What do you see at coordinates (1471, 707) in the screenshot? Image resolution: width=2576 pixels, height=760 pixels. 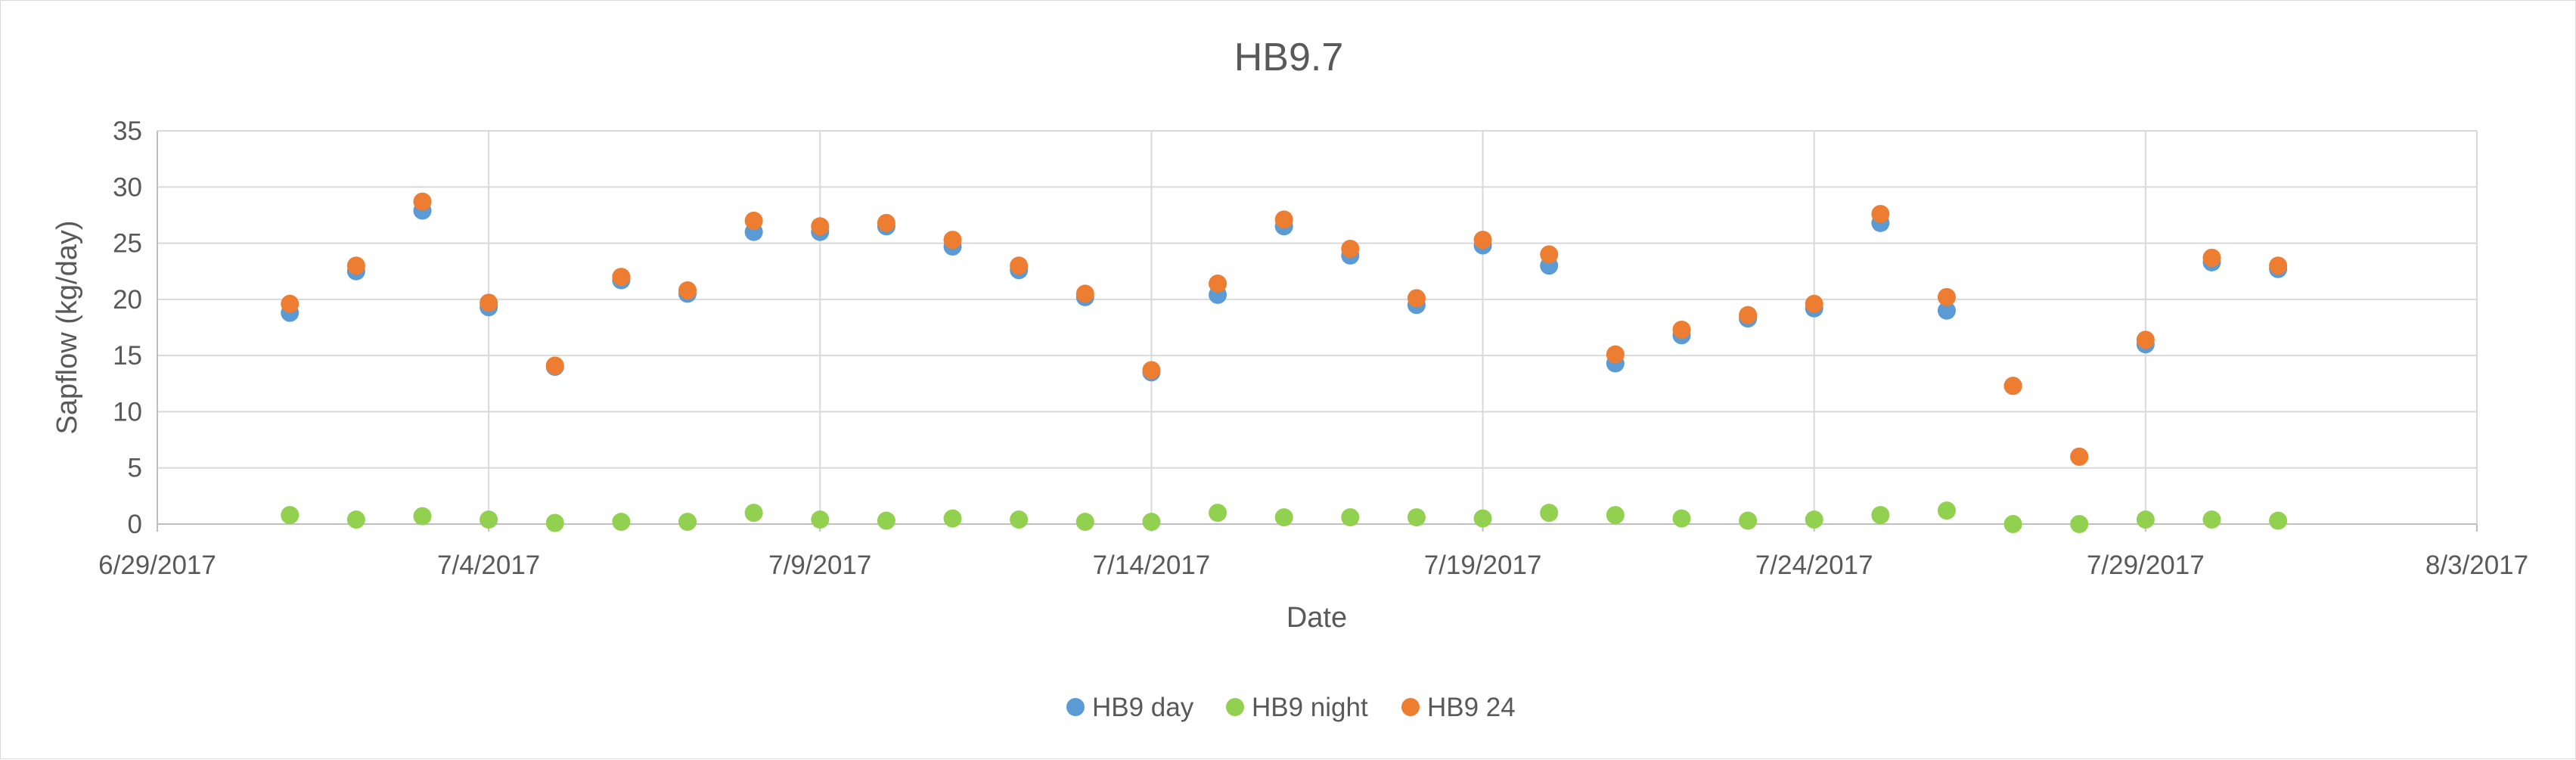 I see `legend-label-hb9-24: HB9 24` at bounding box center [1471, 707].